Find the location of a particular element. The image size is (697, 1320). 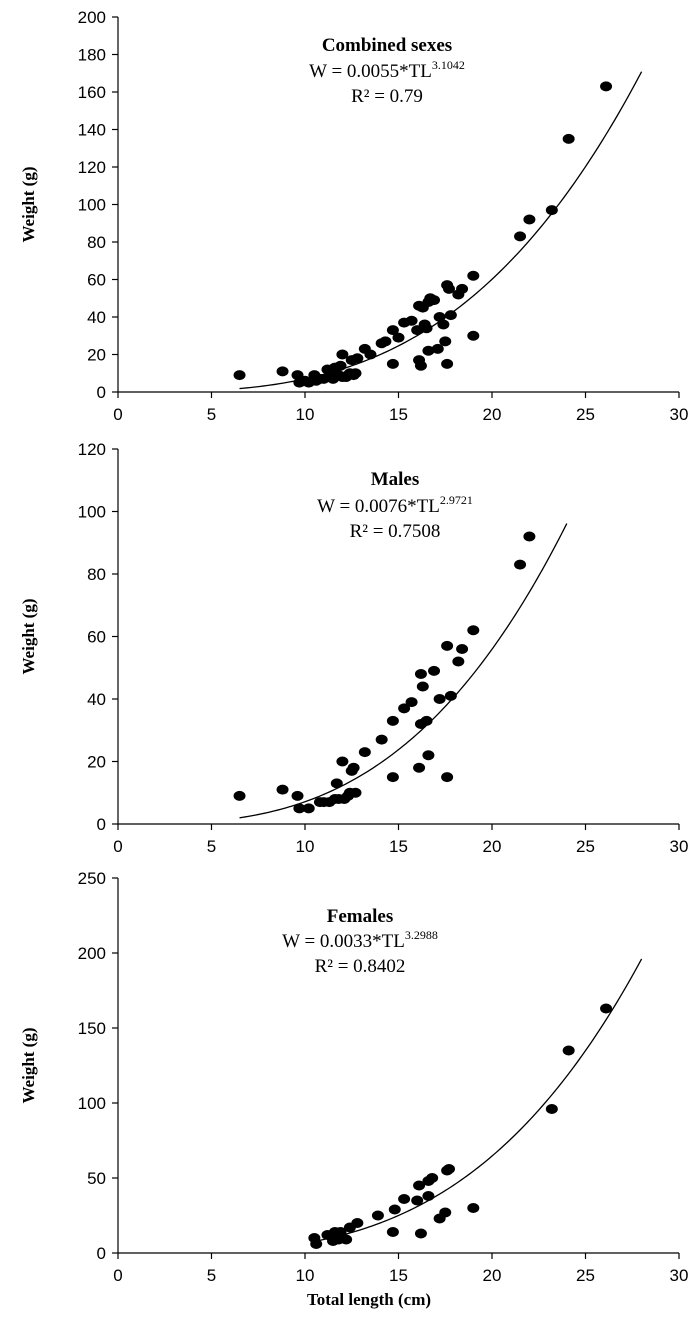

y-tick-label: 250 is located at coordinates (92, 878).